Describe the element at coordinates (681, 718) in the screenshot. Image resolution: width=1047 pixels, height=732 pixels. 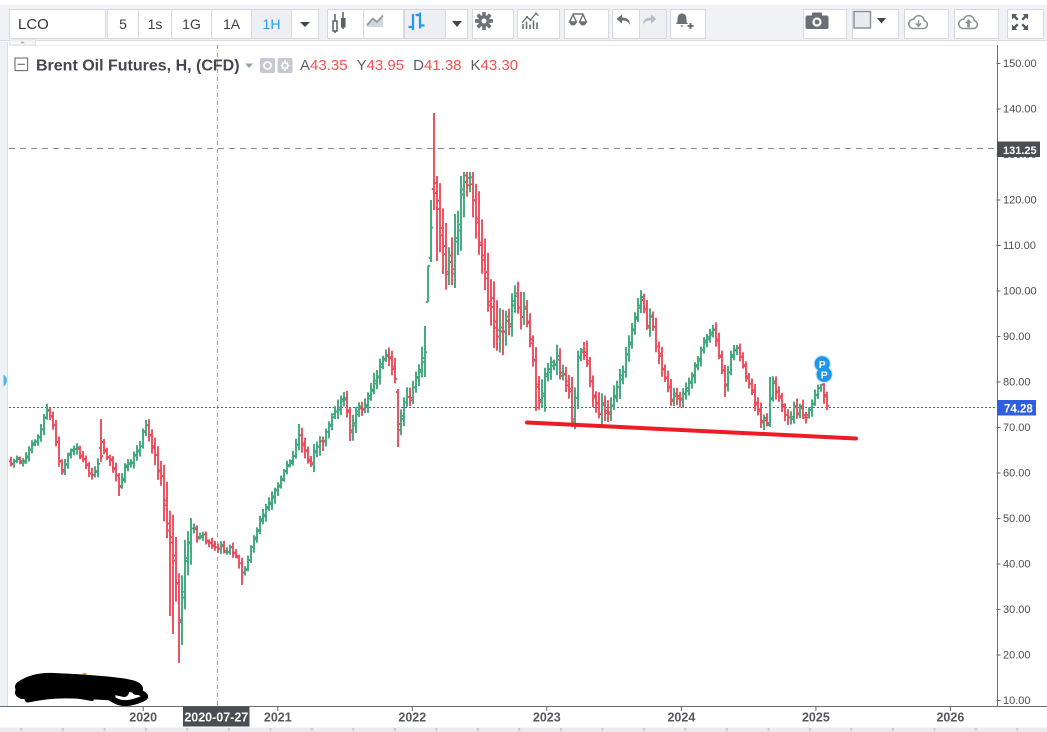
I see `svg-text: 2024` at that location.